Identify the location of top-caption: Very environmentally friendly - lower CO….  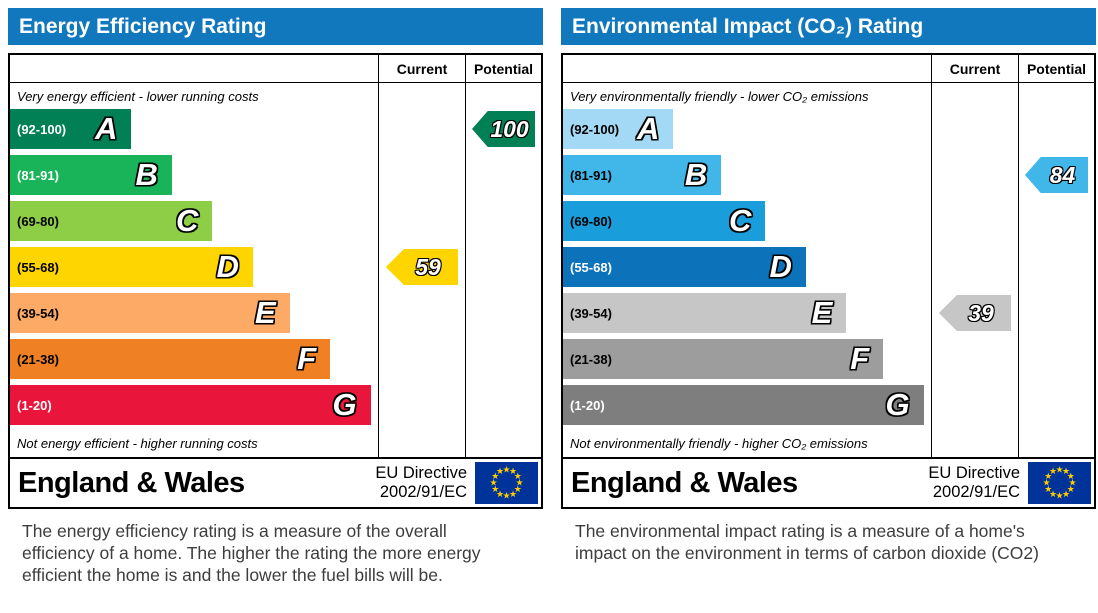
(719, 96).